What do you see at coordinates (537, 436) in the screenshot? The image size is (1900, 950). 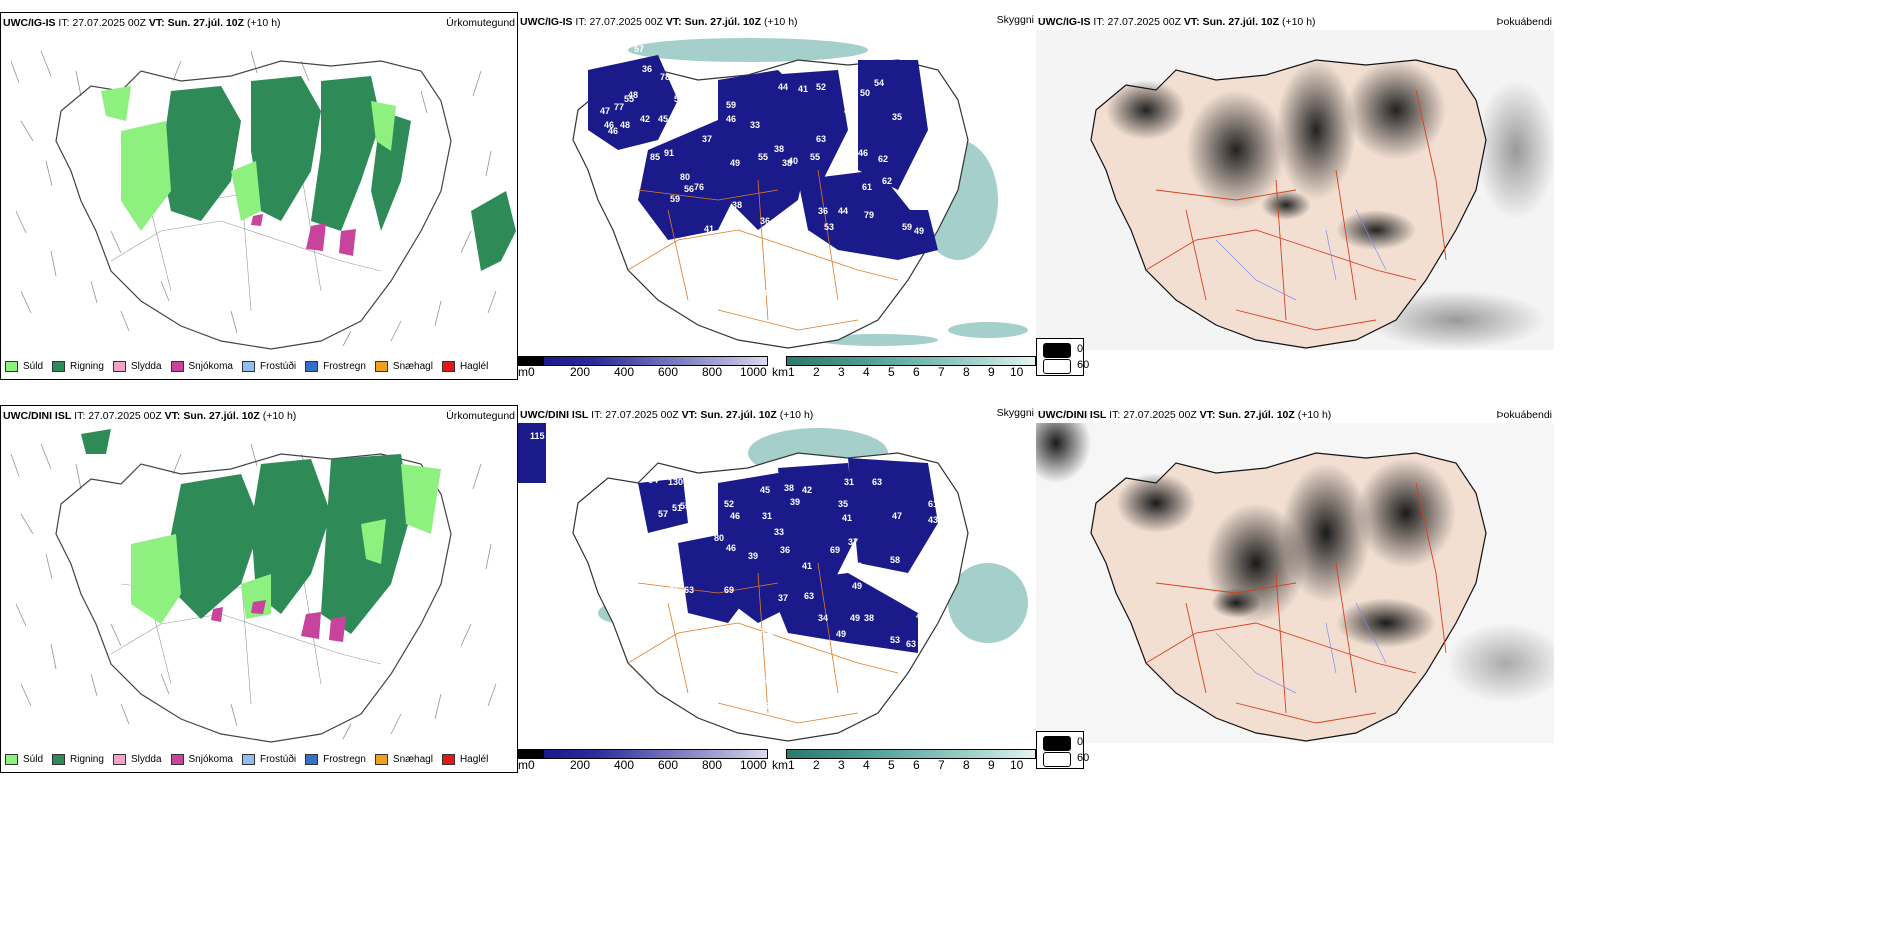 I see `cloud-base-value: 115` at bounding box center [537, 436].